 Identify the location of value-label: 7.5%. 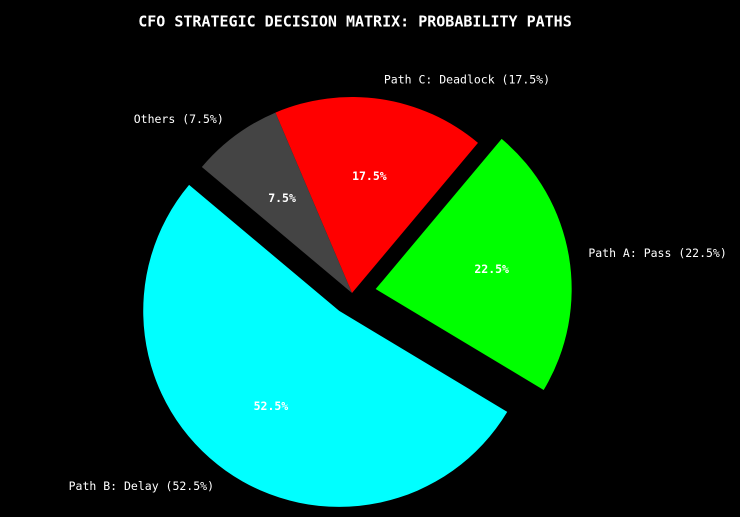
(282, 198).